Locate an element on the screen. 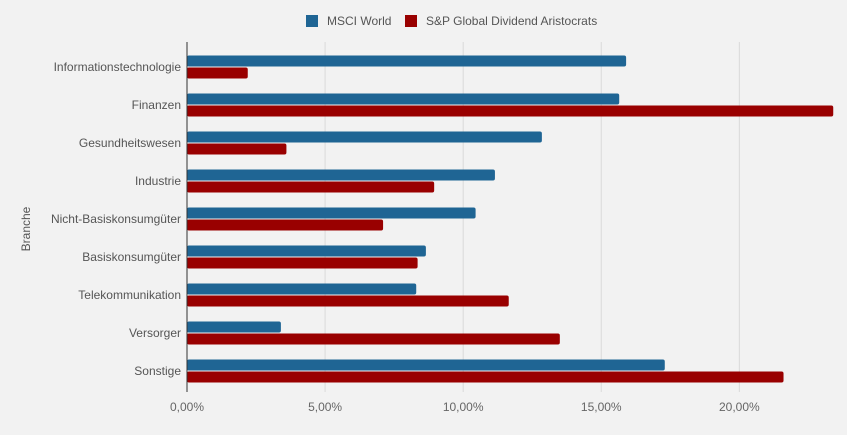 The width and height of the screenshot is (847, 435). x-tick-label: 5,00% is located at coordinates (325, 407).